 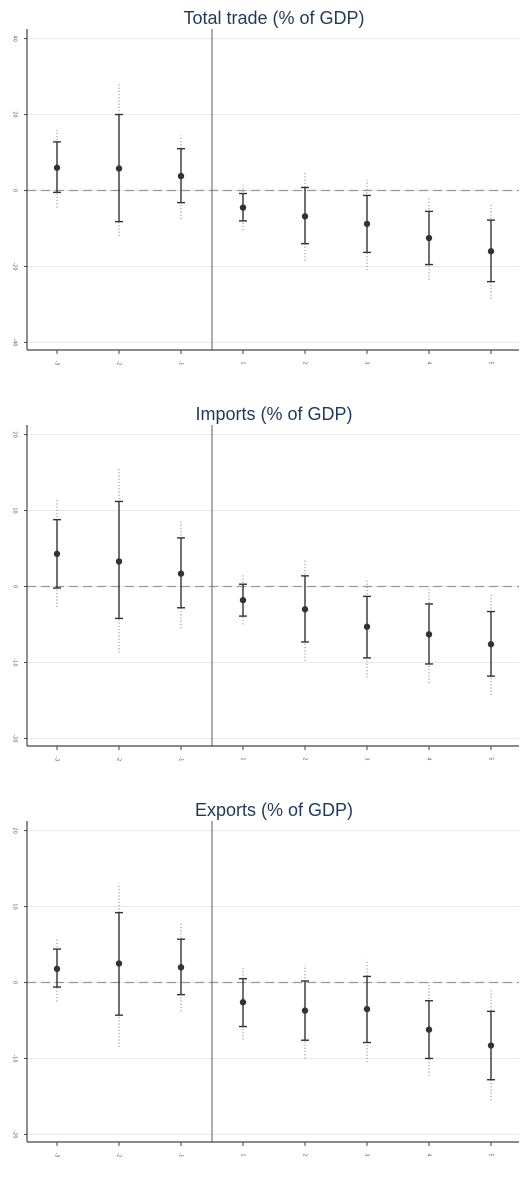 What do you see at coordinates (274, 810) in the screenshot?
I see `chart-title: Exports (% of GDP)` at bounding box center [274, 810].